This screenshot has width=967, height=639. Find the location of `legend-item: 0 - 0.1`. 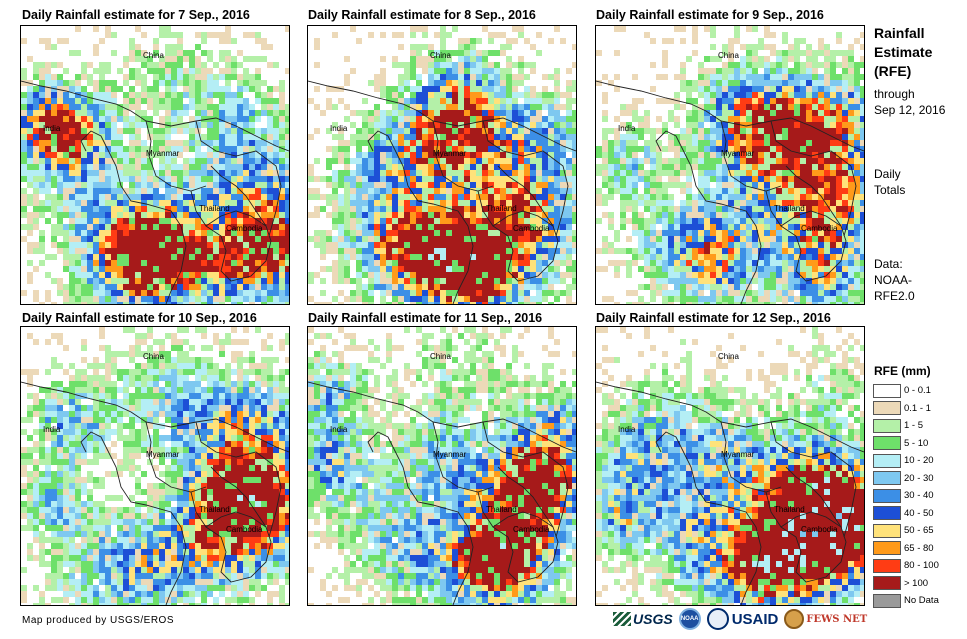

legend-item: 0 - 0.1 is located at coordinates (906, 391).